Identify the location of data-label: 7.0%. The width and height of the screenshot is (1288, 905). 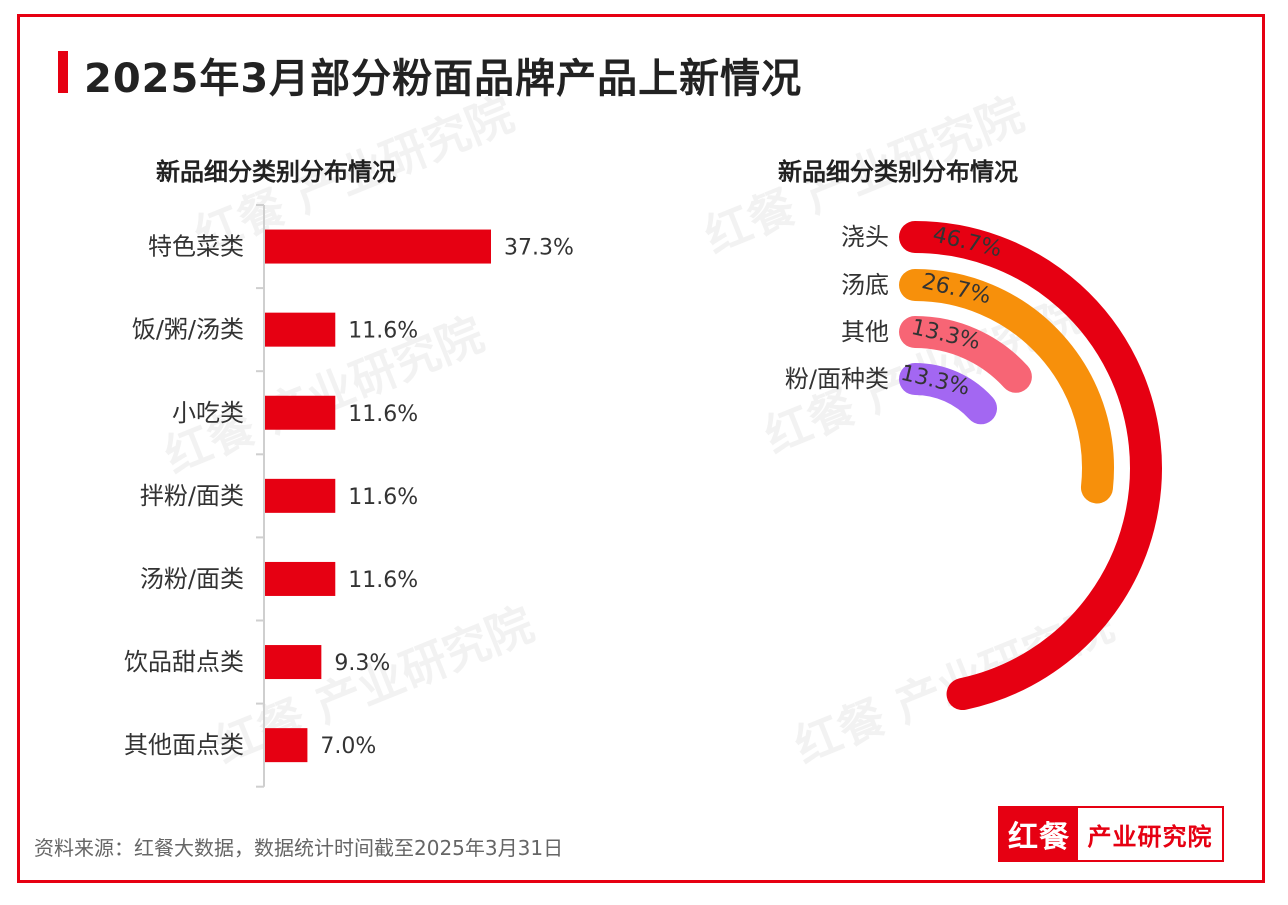
(348, 746).